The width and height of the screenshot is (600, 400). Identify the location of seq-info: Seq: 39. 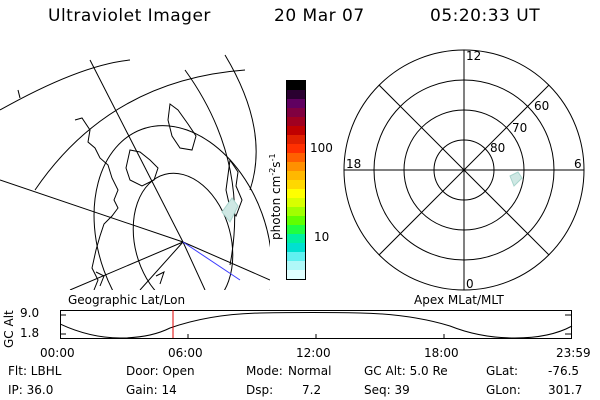
(387, 390).